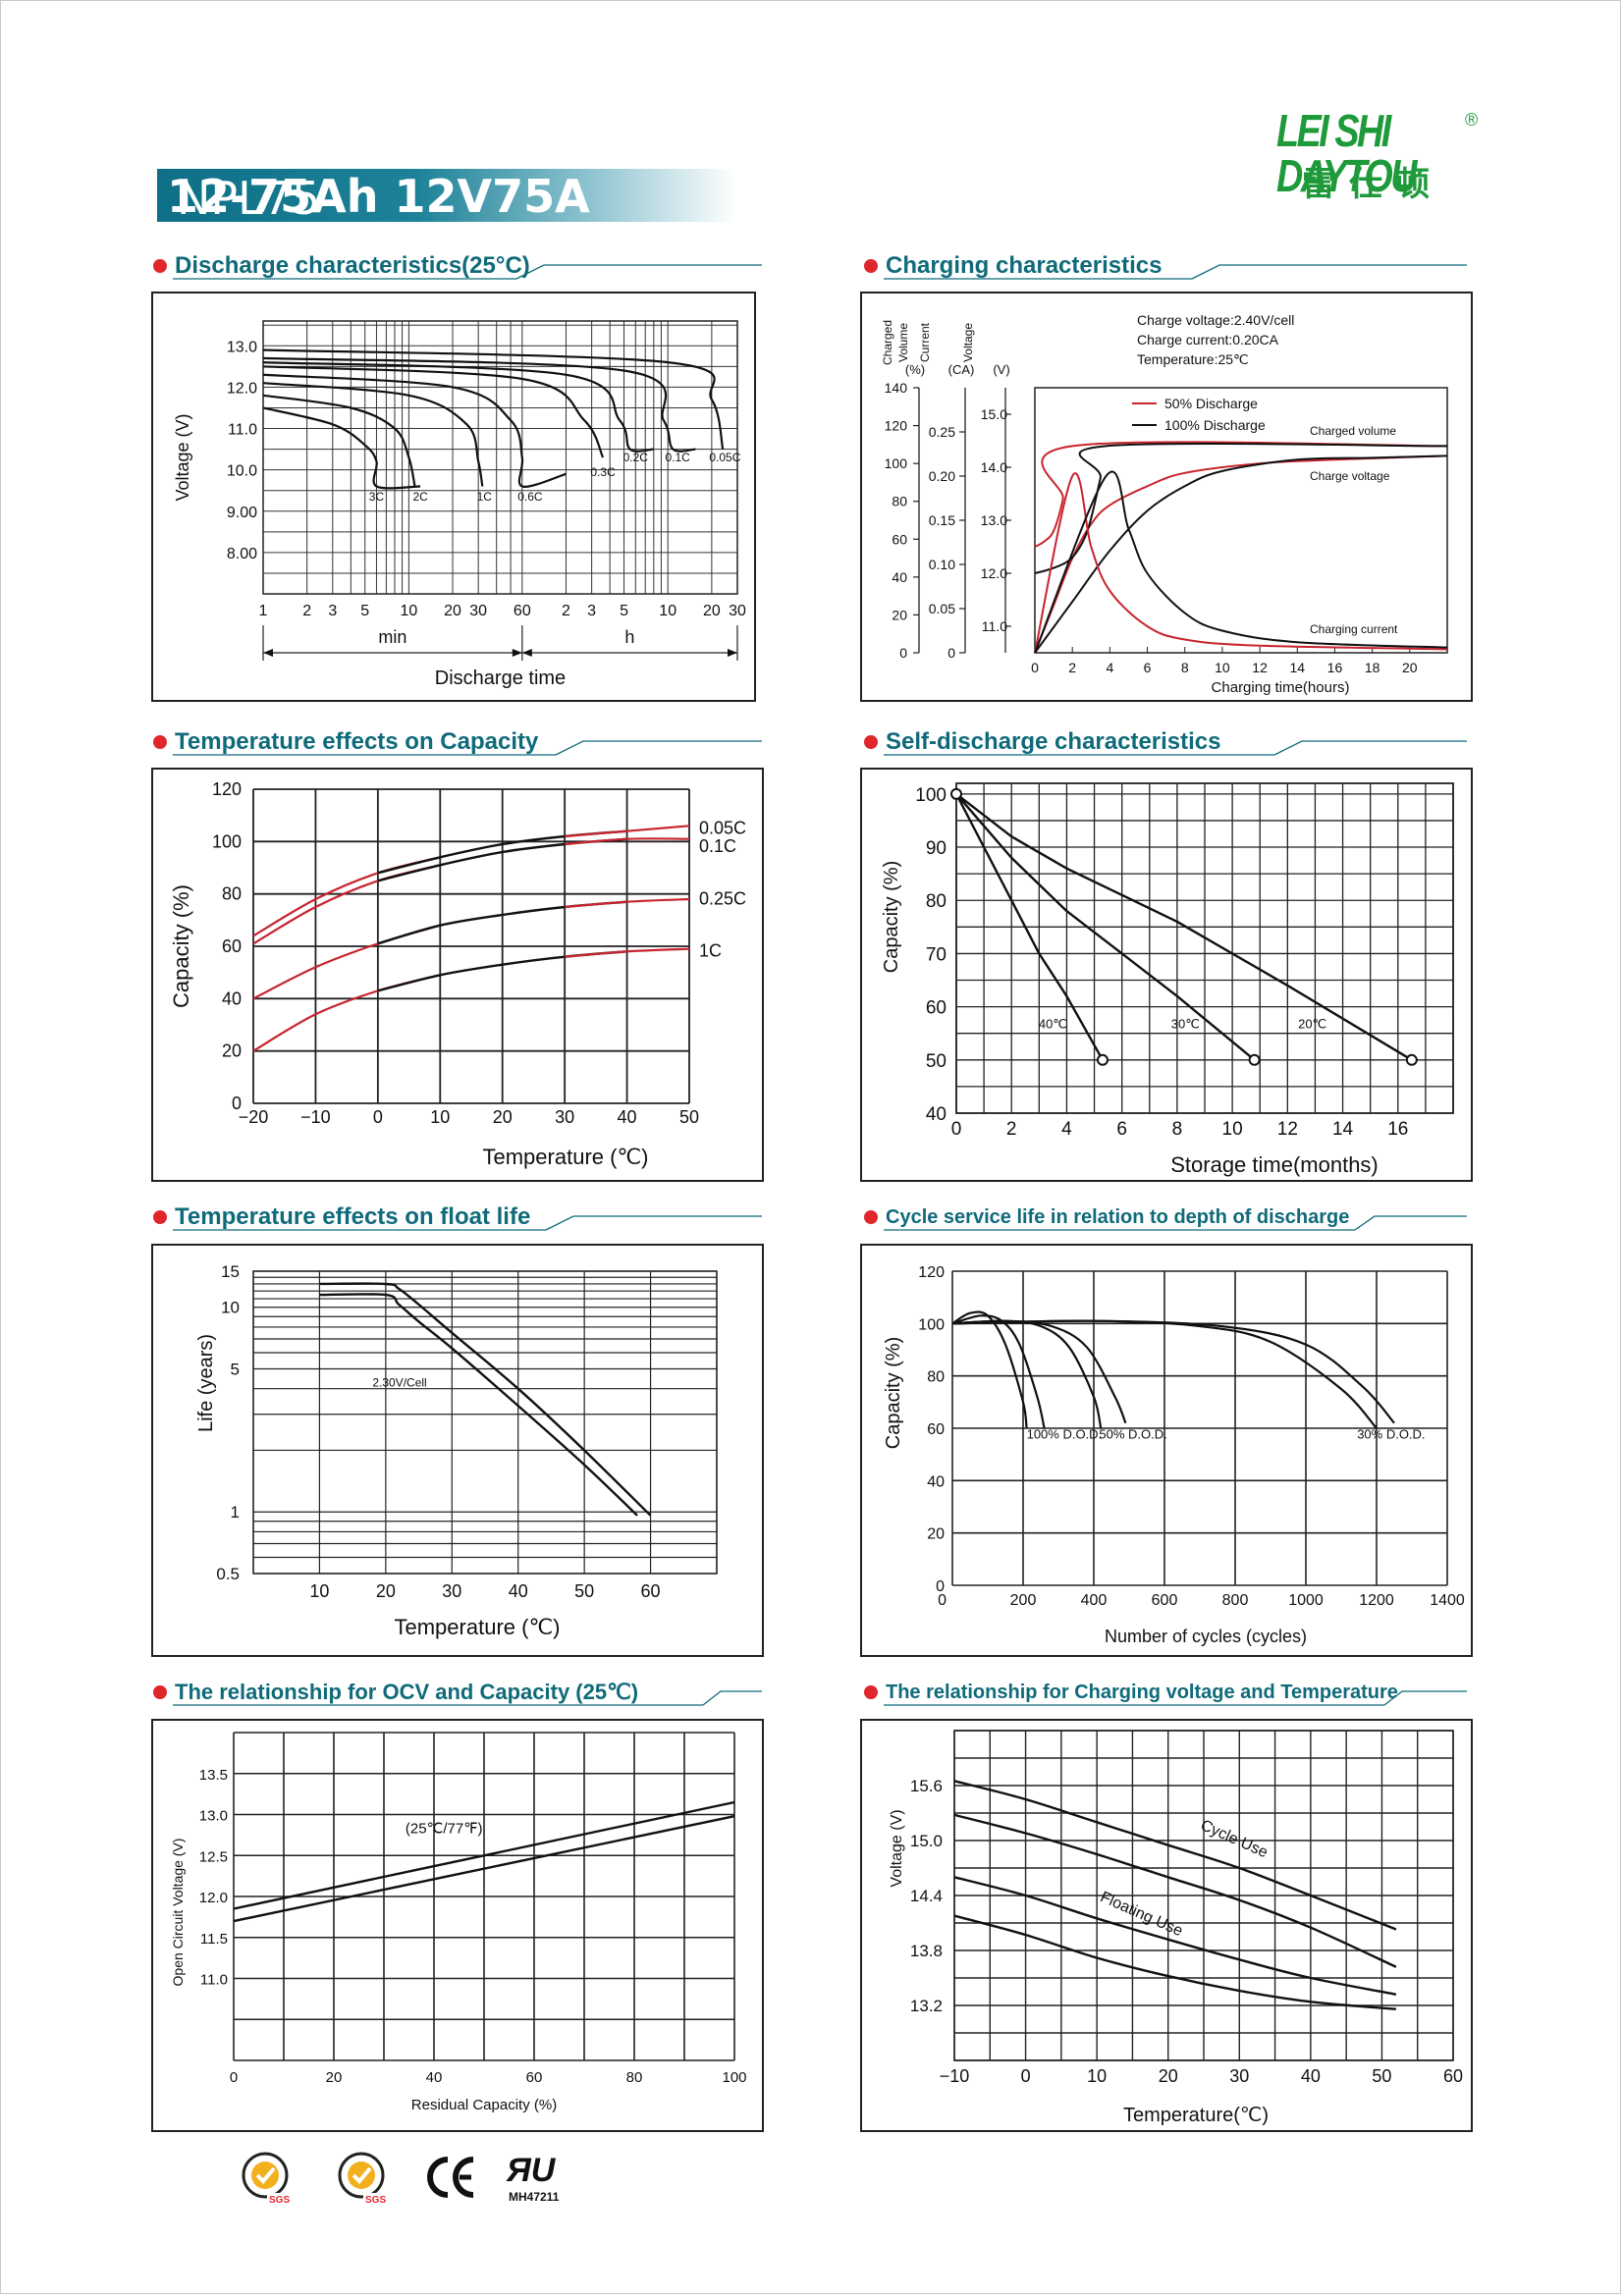  What do you see at coordinates (242, 388) in the screenshot?
I see `y-tick-label: 12.0` at bounding box center [242, 388].